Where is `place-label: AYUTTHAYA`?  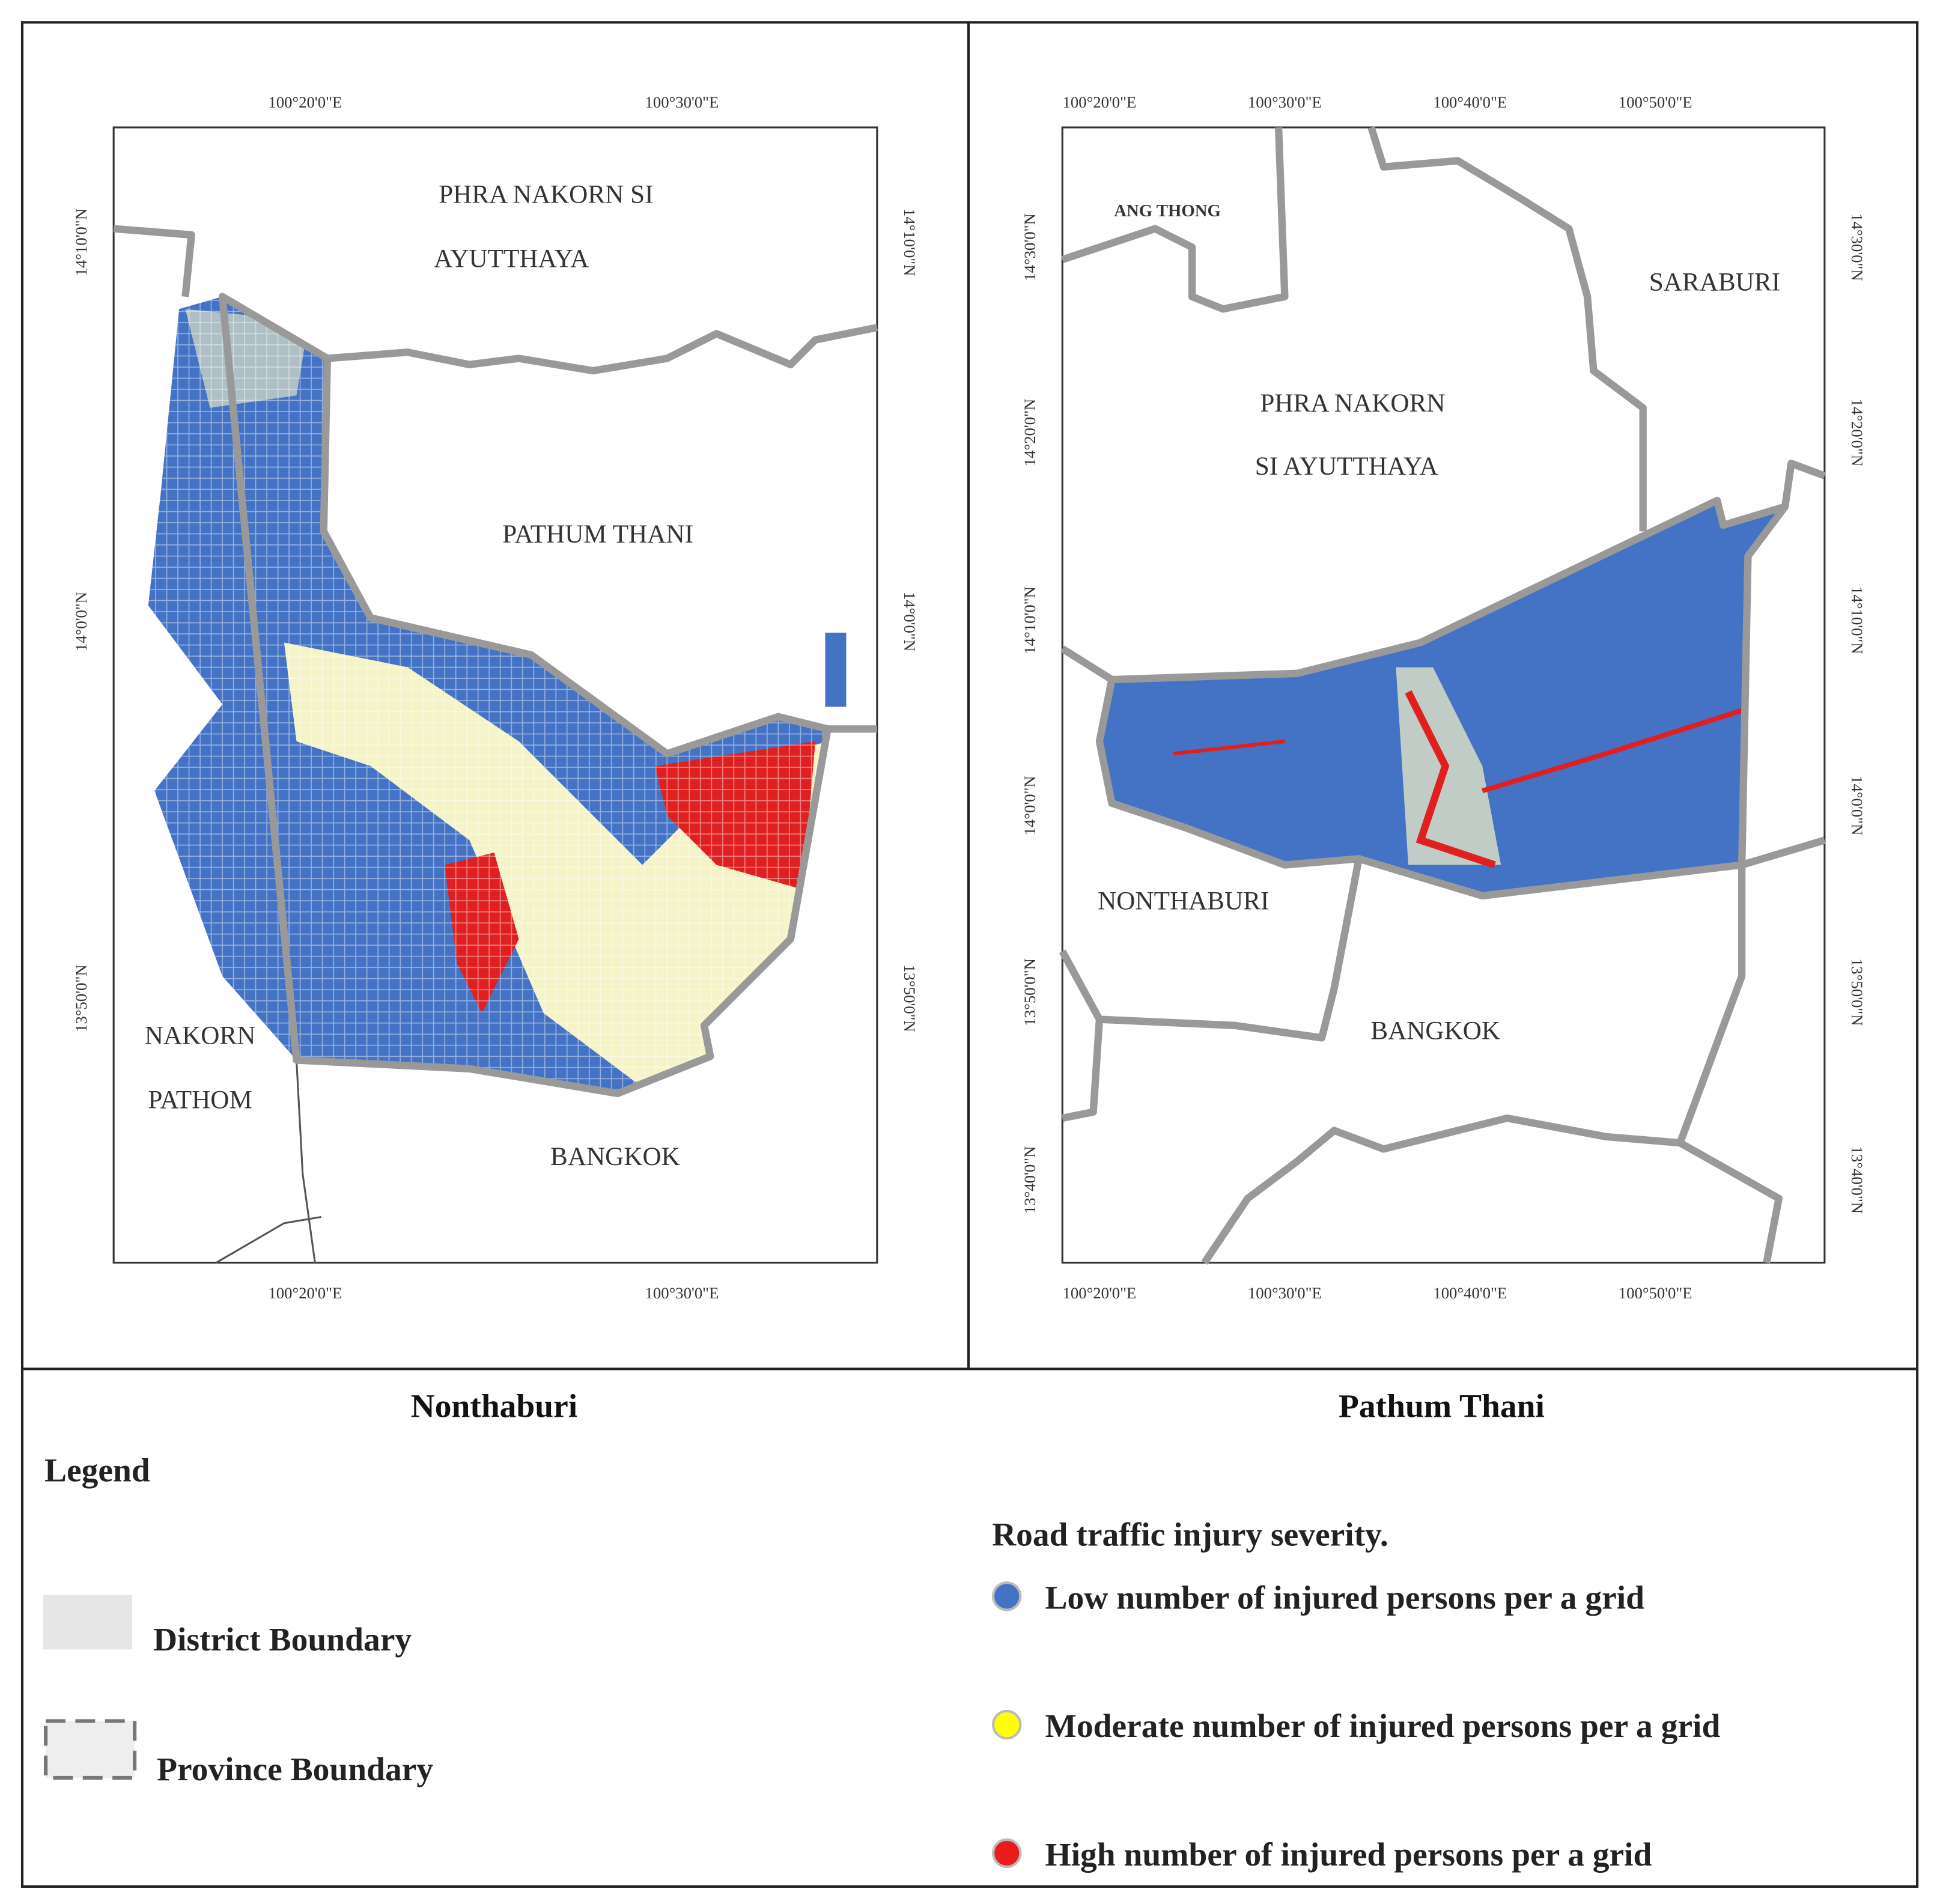 place-label: AYUTTHAYA is located at coordinates (512, 259).